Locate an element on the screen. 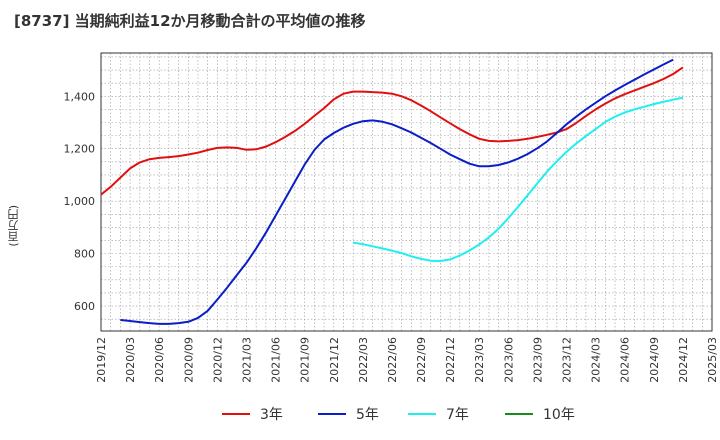 The image size is (720, 440). x-tick-label: 2024/12 is located at coordinates (683, 360).